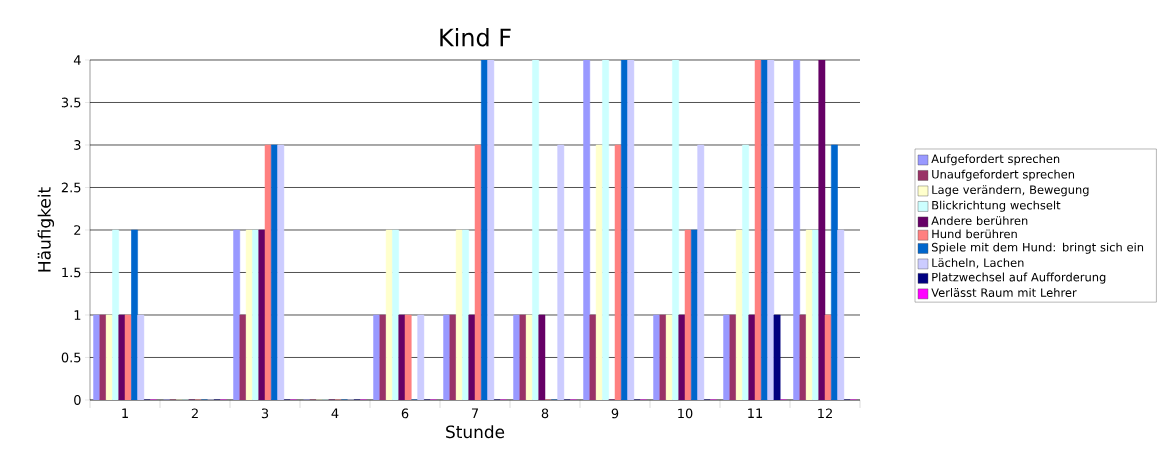  Describe the element at coordinates (71, 357) in the screenshot. I see `y-tick-label: 0.5` at that location.